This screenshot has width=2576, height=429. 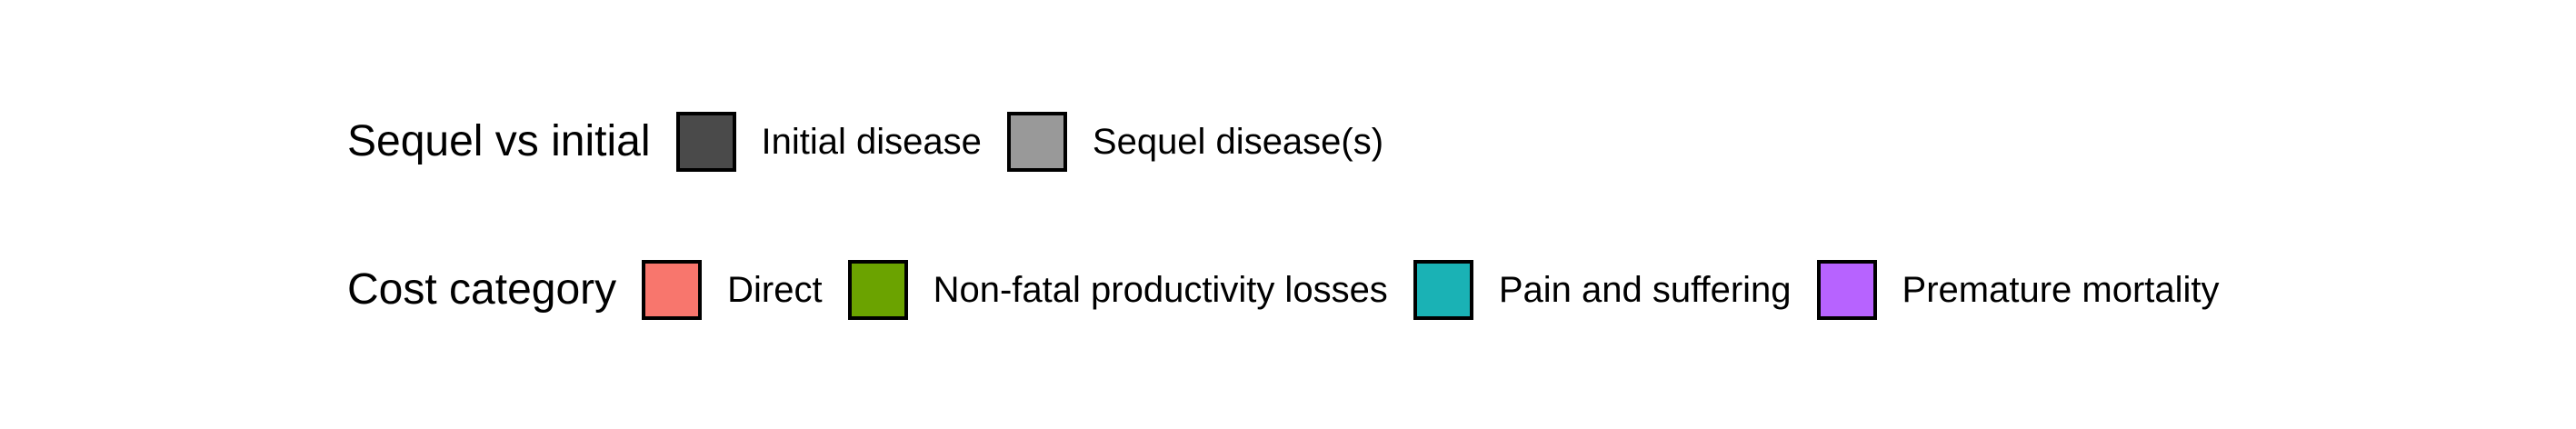 I want to click on legend-label: Direct, so click(x=775, y=290).